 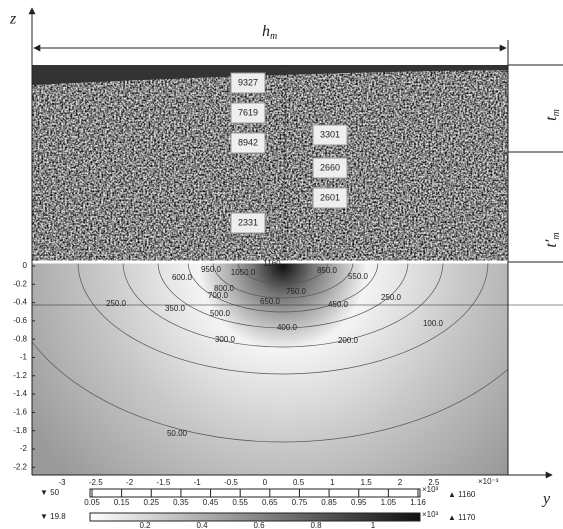 I want to click on x-tick-label: 2.5, so click(x=434, y=482).